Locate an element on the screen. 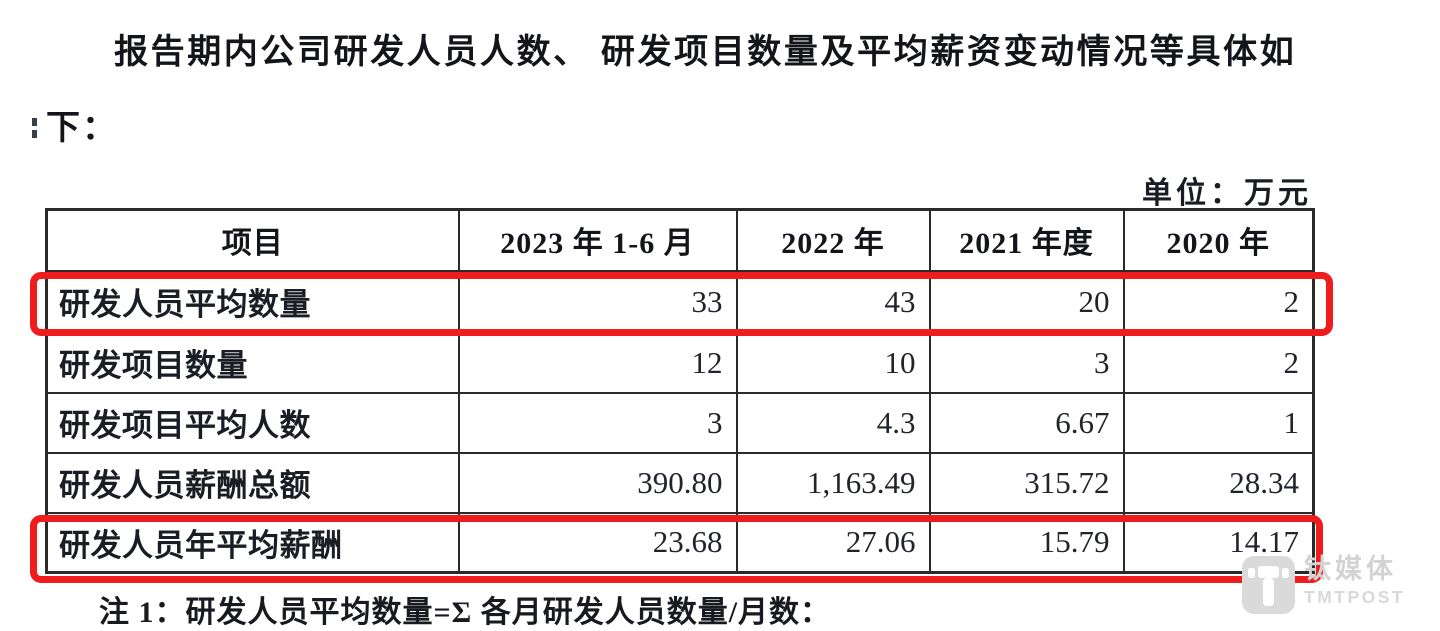  cell-value: 28.34 is located at coordinates (1218, 482).